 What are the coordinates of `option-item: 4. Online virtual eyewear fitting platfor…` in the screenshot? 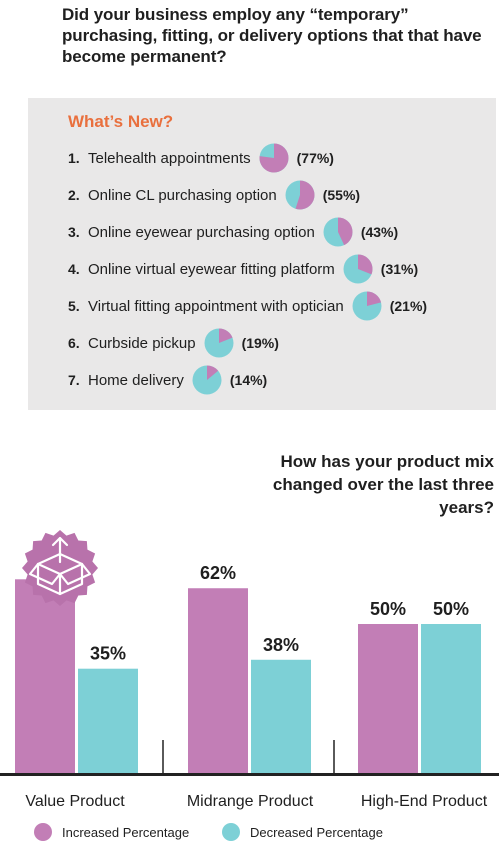 It's located at (243, 269).